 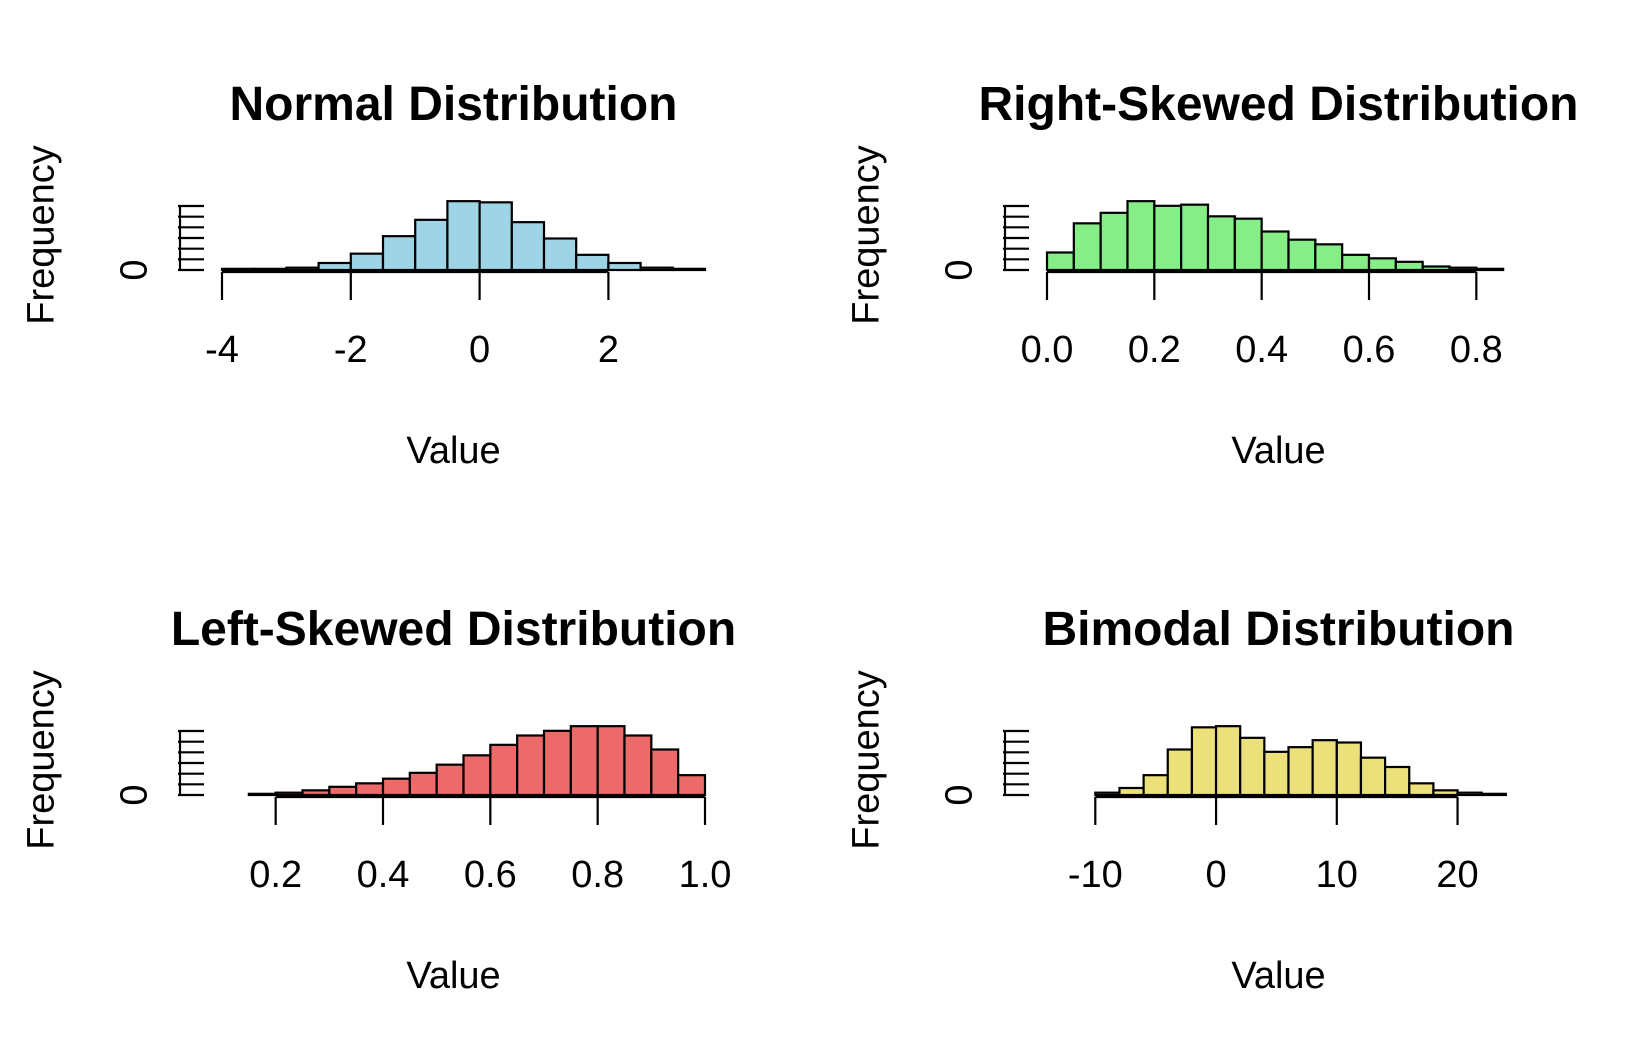 I want to click on chart-title: Left-Skewed Distribution, so click(x=453, y=629).